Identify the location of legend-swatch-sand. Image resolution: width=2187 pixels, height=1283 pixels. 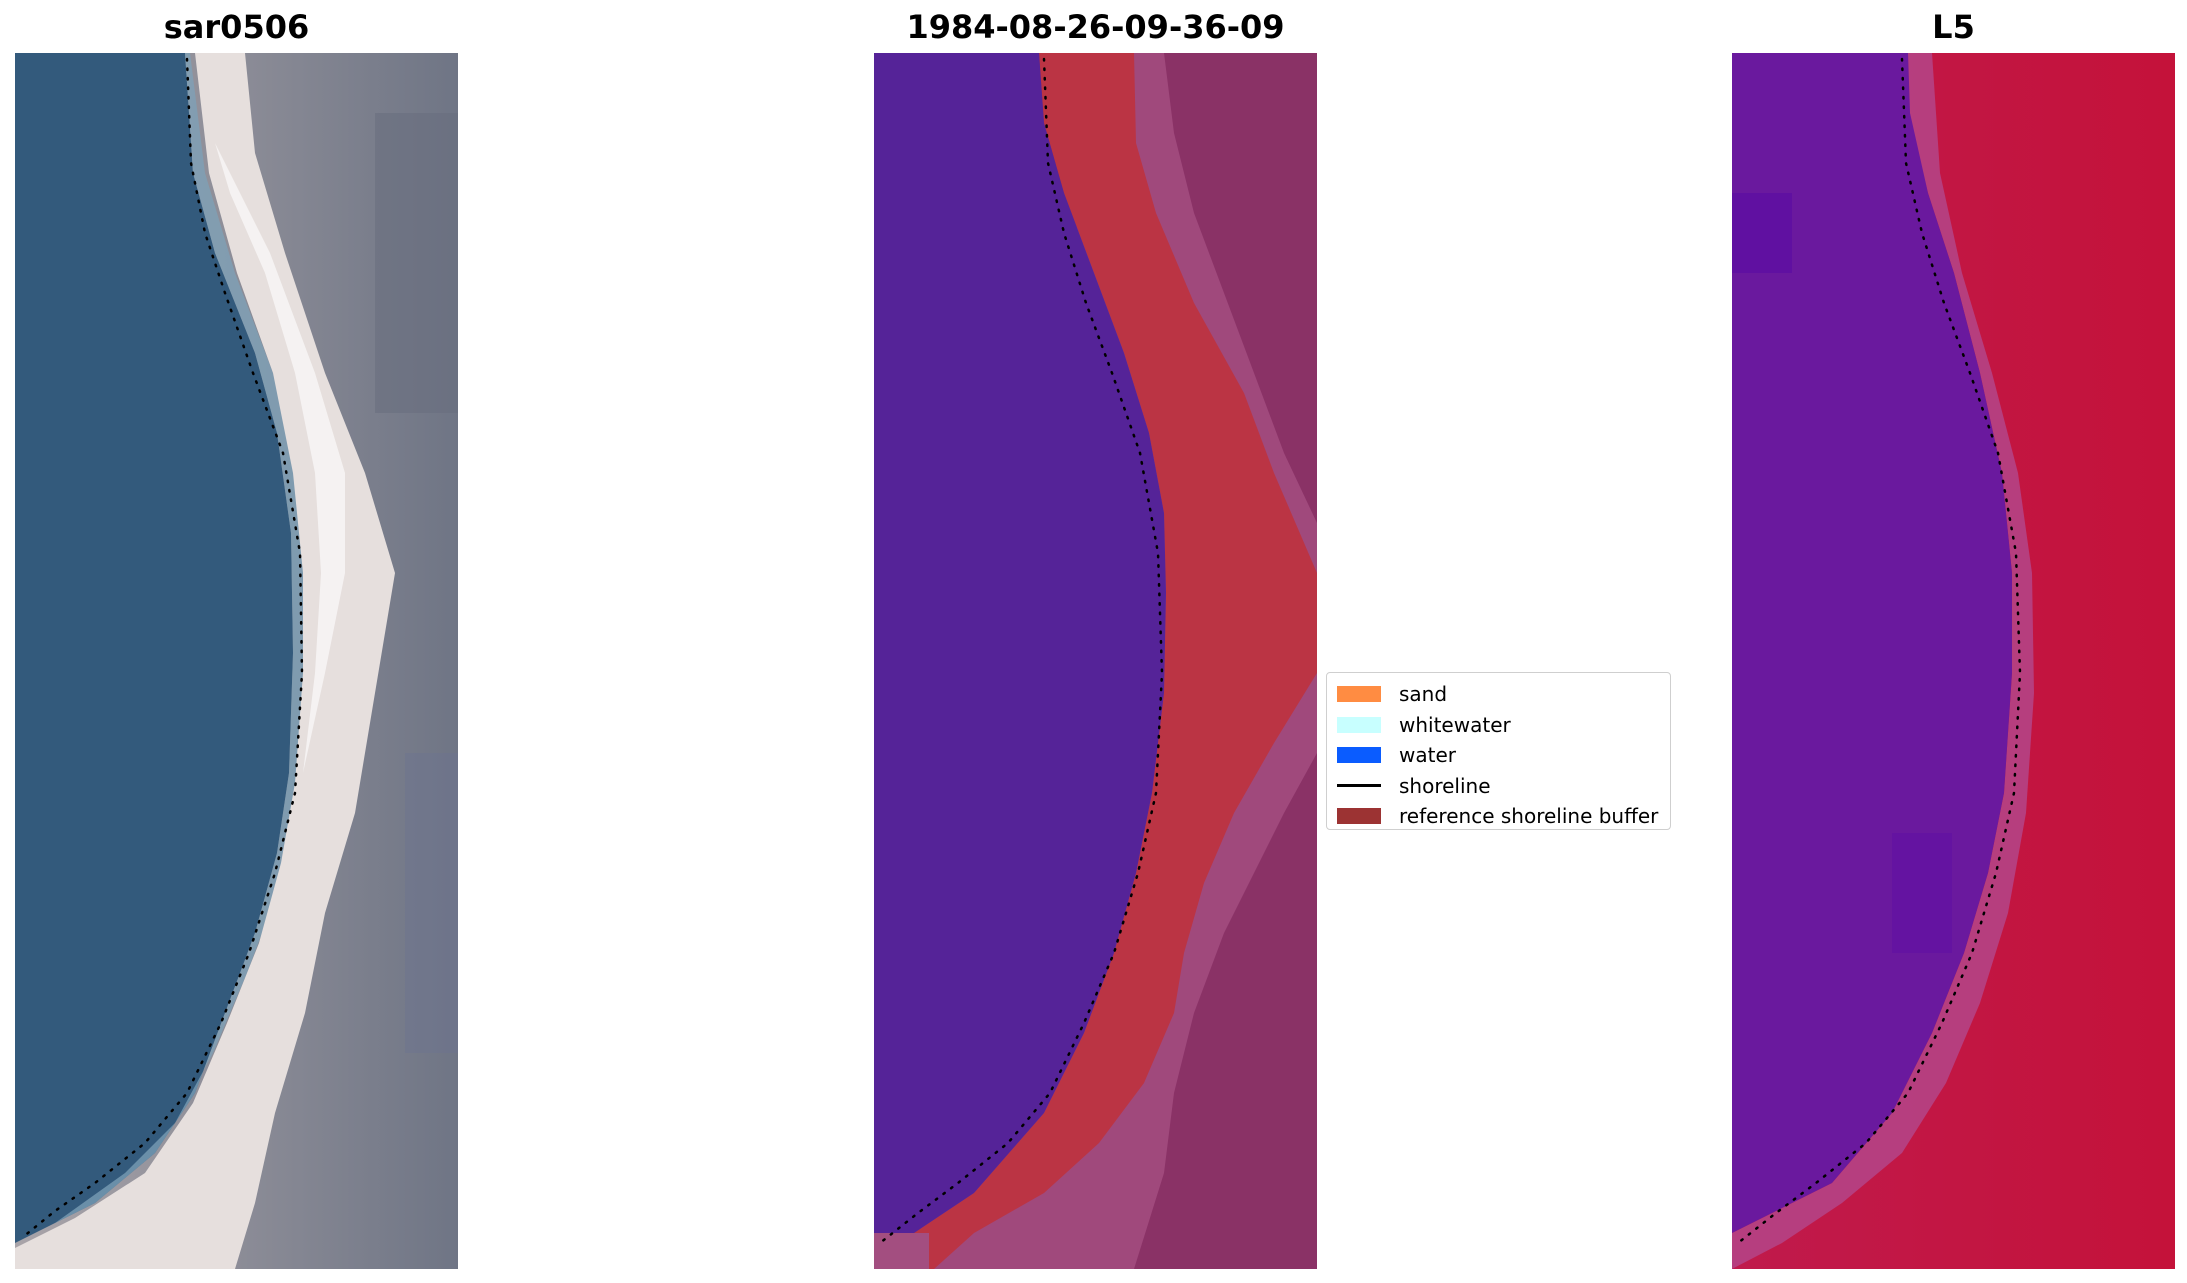
(1359, 694).